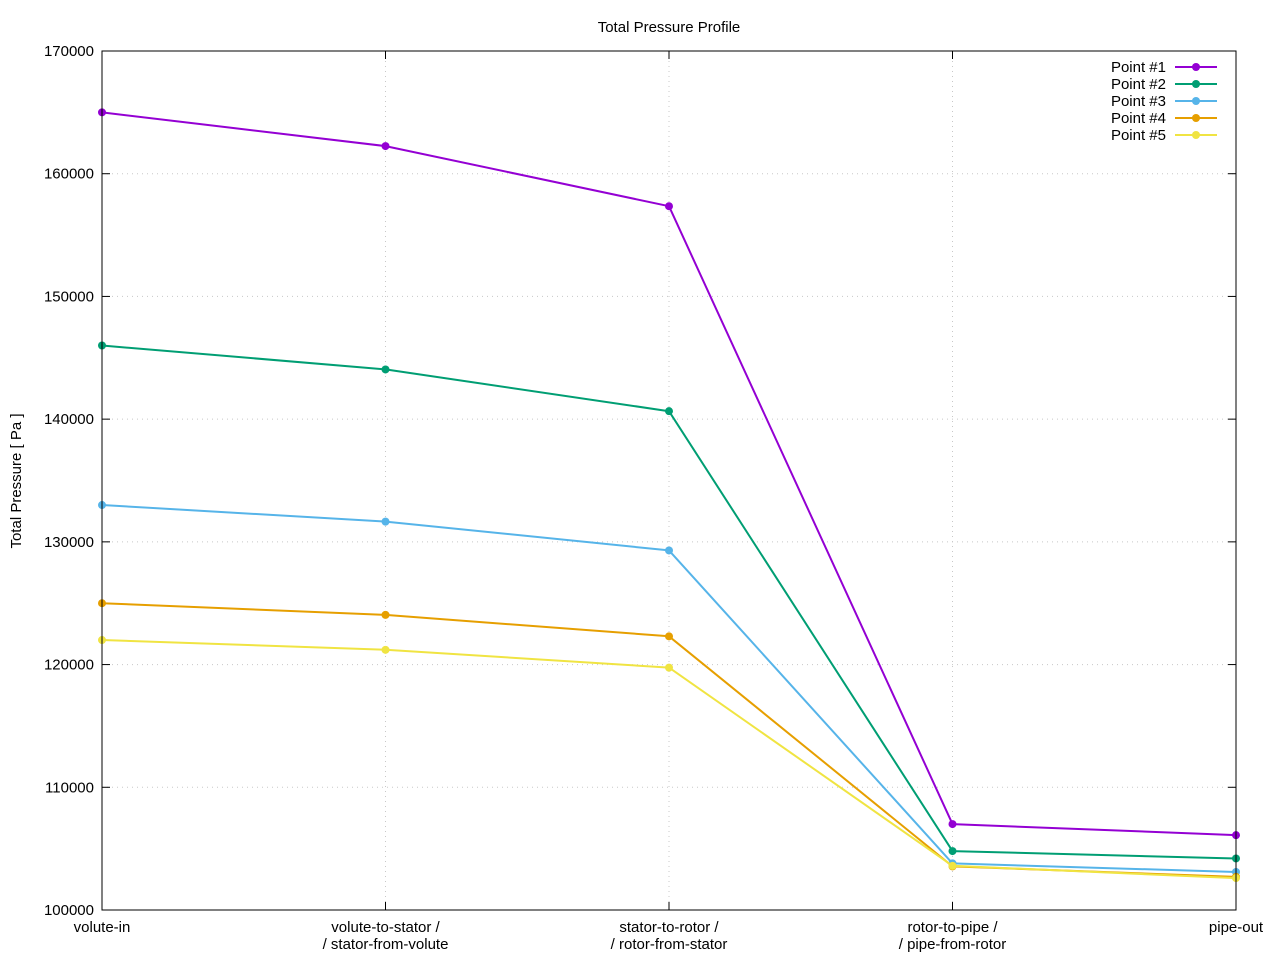 This screenshot has width=1280, height=960. Describe the element at coordinates (69, 174) in the screenshot. I see `y-tick-label: 160000` at that location.